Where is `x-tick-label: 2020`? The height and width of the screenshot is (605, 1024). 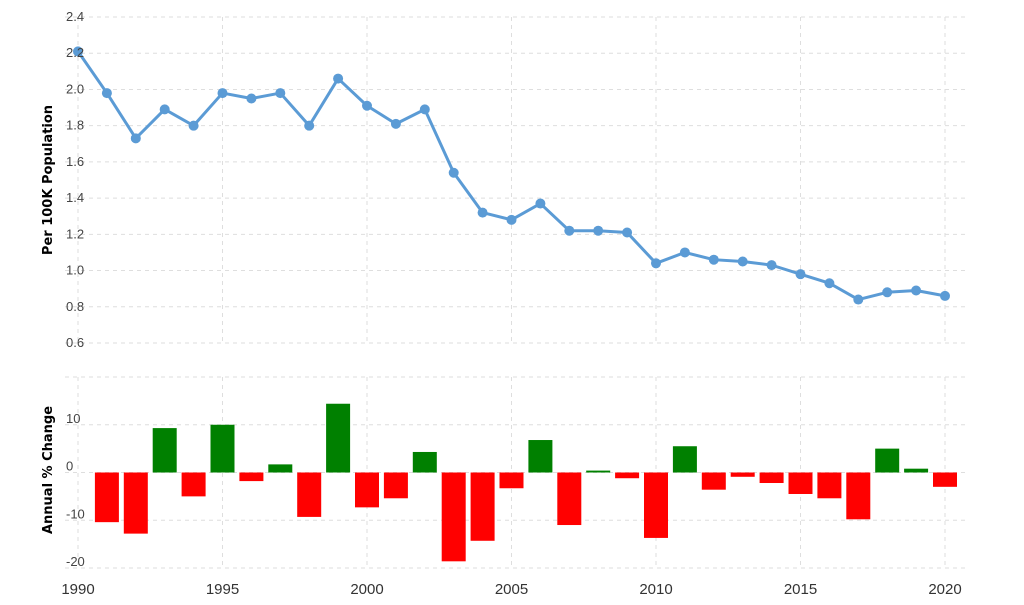 x-tick-label: 2020 is located at coordinates (944, 589).